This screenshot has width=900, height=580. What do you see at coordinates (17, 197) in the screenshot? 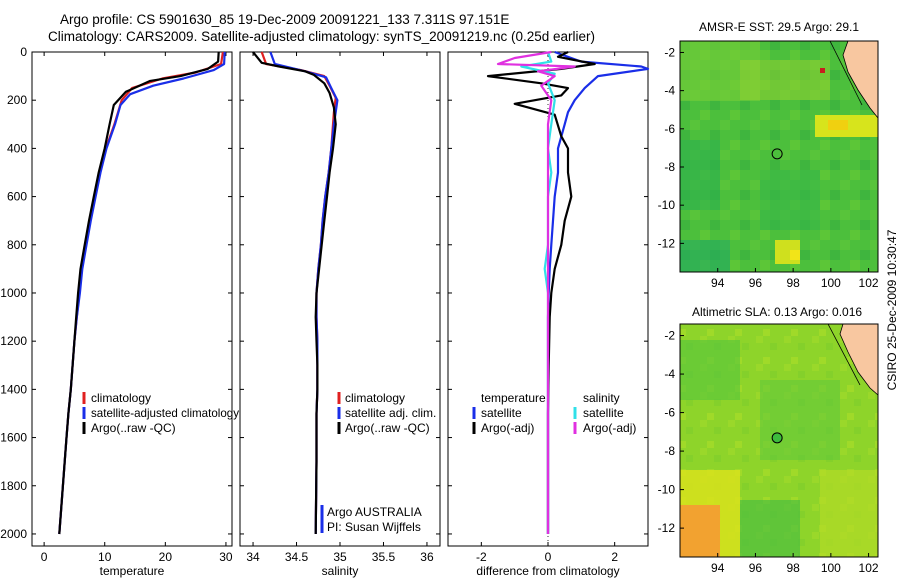
I see `depth-tick-label: 600` at bounding box center [17, 197].